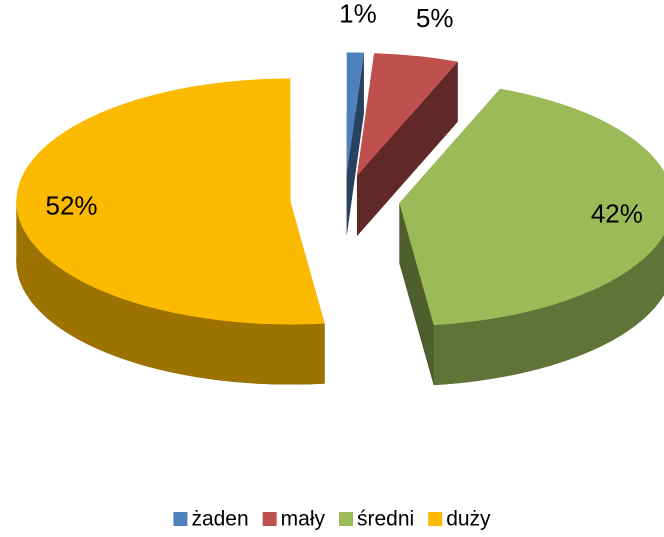 This screenshot has width=664, height=537. What do you see at coordinates (468, 519) in the screenshot?
I see `legend-label: duży` at bounding box center [468, 519].